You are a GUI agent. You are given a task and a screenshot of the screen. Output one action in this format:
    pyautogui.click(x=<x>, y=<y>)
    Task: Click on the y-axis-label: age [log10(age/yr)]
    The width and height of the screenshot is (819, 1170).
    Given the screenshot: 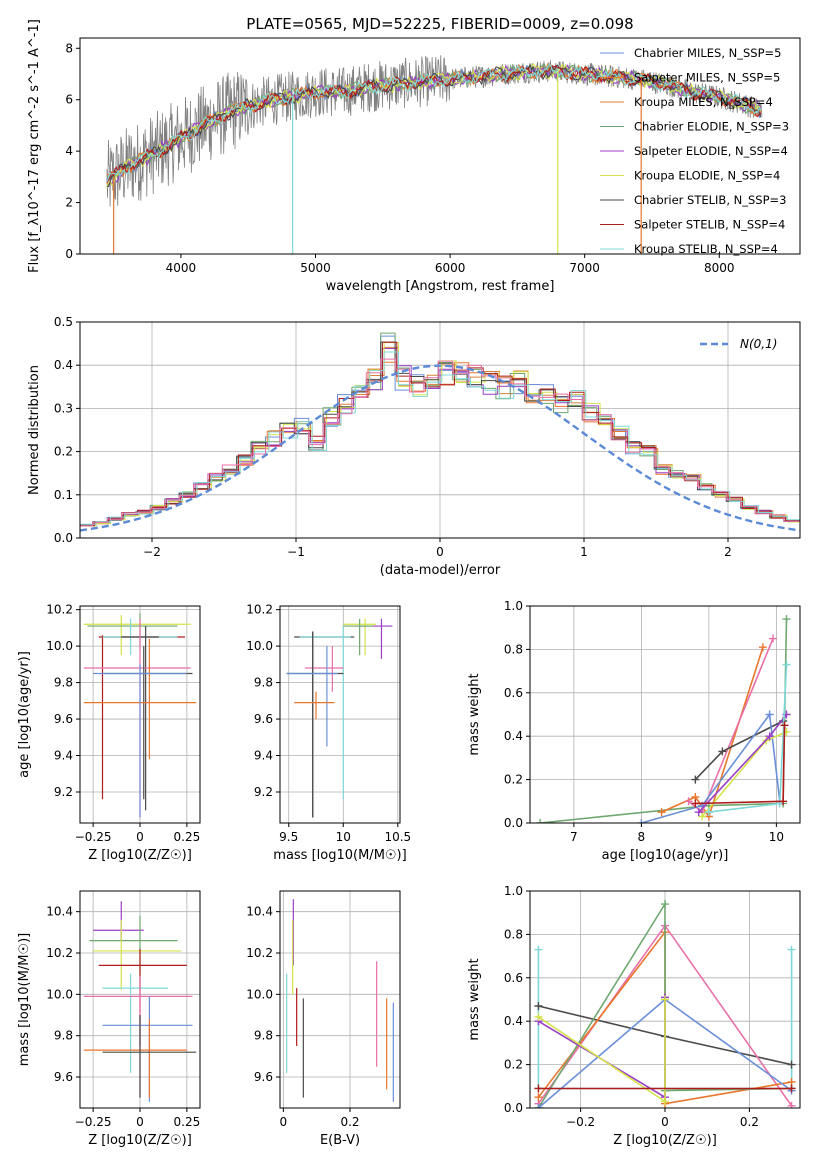 What is the action you would take?
    pyautogui.click(x=24, y=714)
    